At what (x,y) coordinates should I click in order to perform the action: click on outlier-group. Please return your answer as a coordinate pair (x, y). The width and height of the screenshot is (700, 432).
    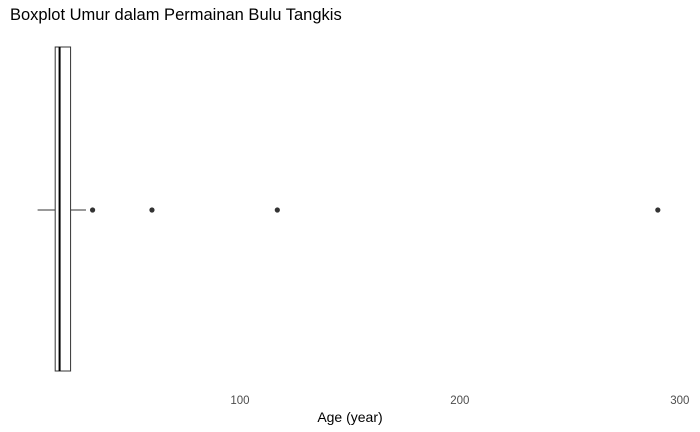
    Looking at the image, I should click on (375, 210).